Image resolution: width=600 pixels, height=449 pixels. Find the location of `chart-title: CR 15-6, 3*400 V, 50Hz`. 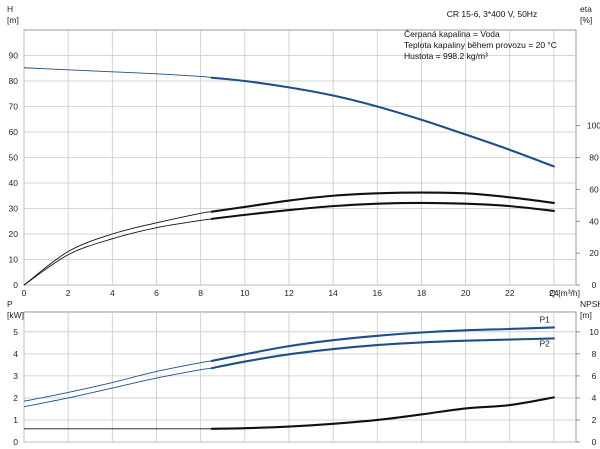

chart-title: CR 15-6, 3*400 V, 50Hz is located at coordinates (492, 14).